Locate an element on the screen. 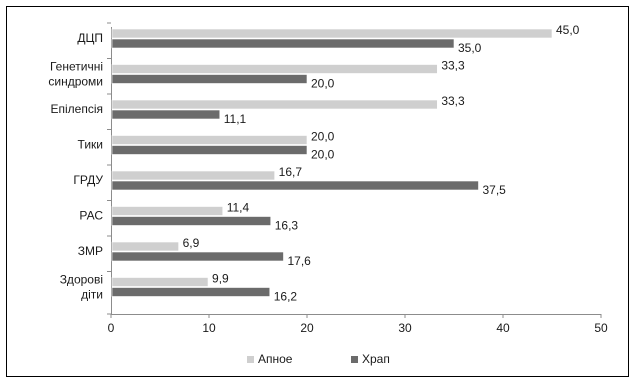  category-label: ДЦП is located at coordinates (90, 38).